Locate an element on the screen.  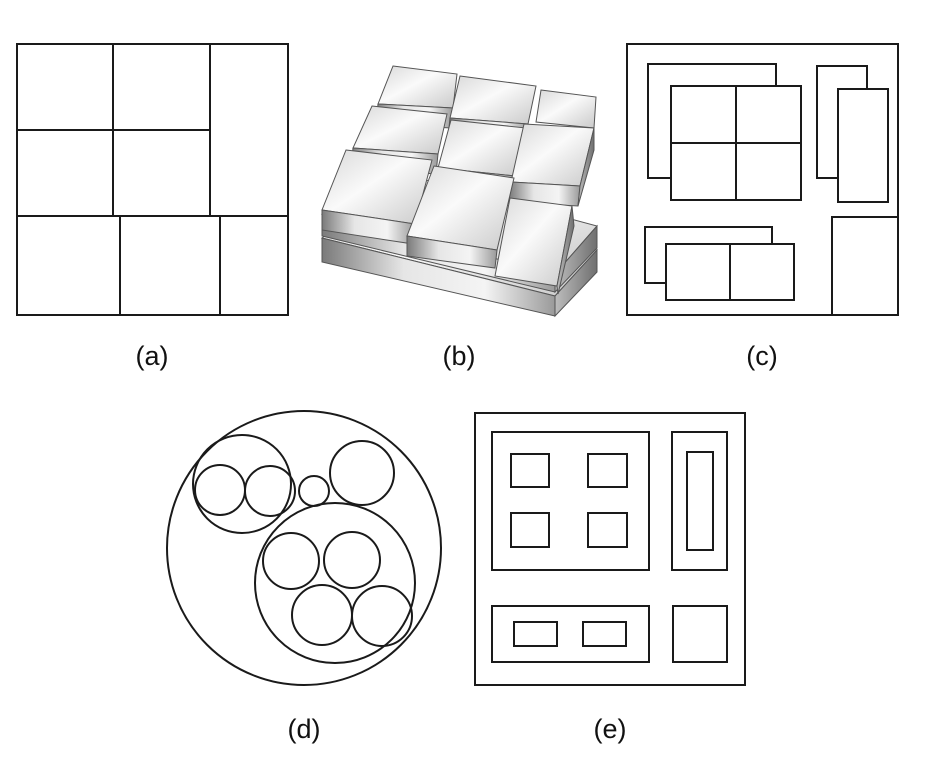
panel-d-circle-packing is located at coordinates (304, 548).